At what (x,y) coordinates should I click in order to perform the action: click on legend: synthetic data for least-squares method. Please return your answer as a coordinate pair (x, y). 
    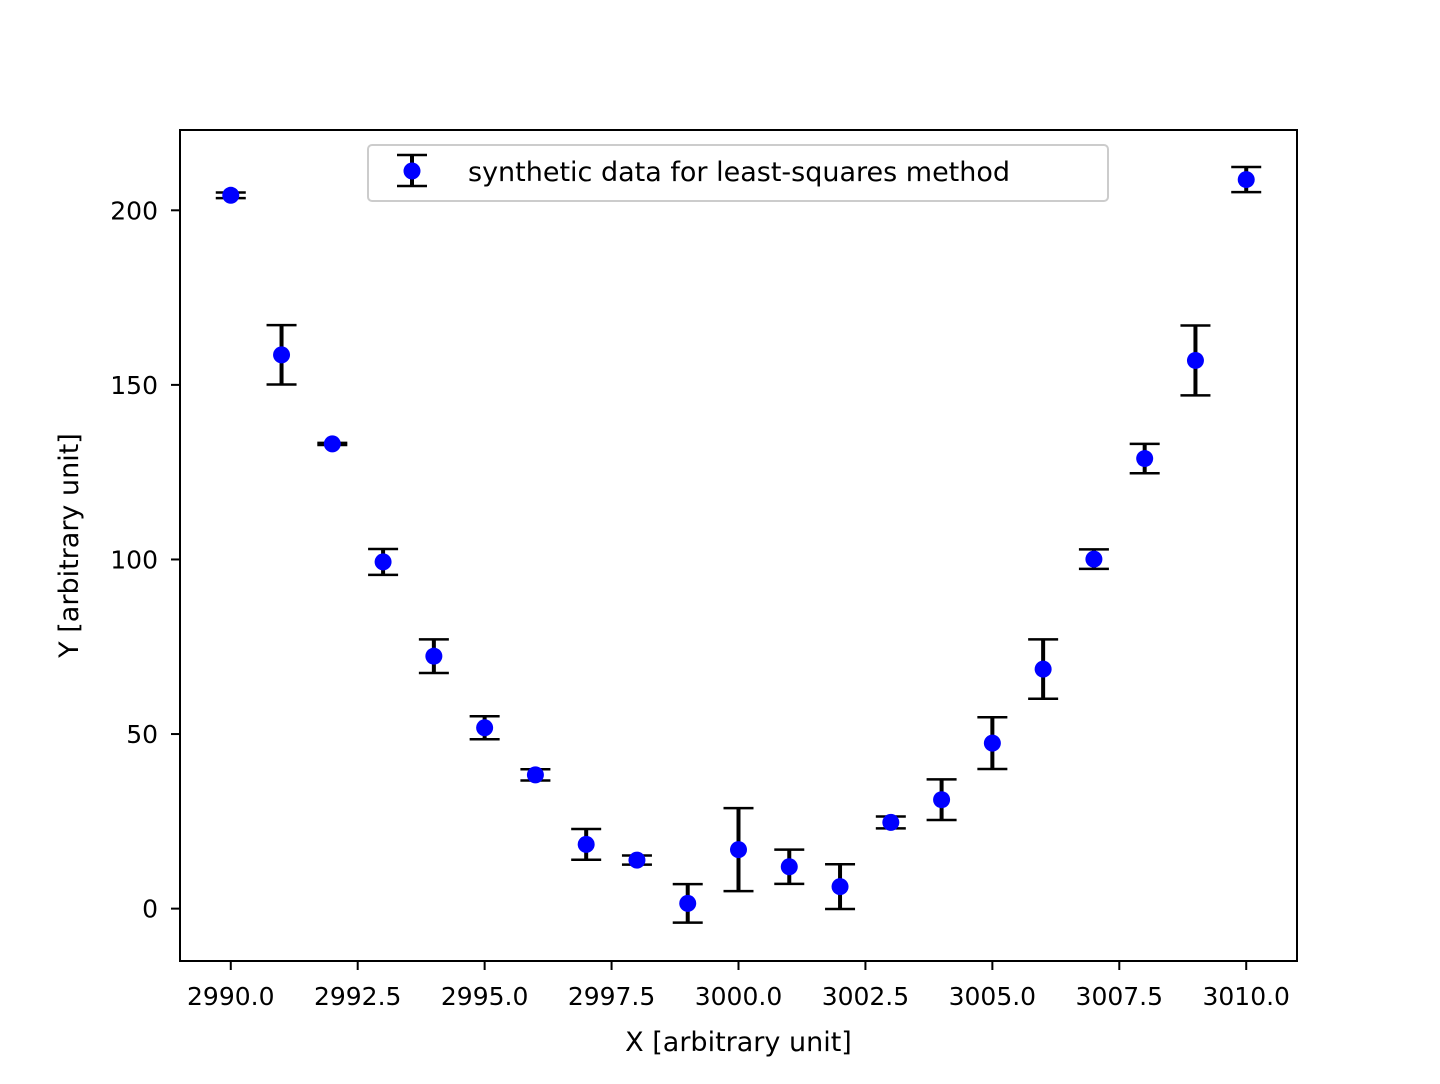
    Looking at the image, I should click on (738, 173).